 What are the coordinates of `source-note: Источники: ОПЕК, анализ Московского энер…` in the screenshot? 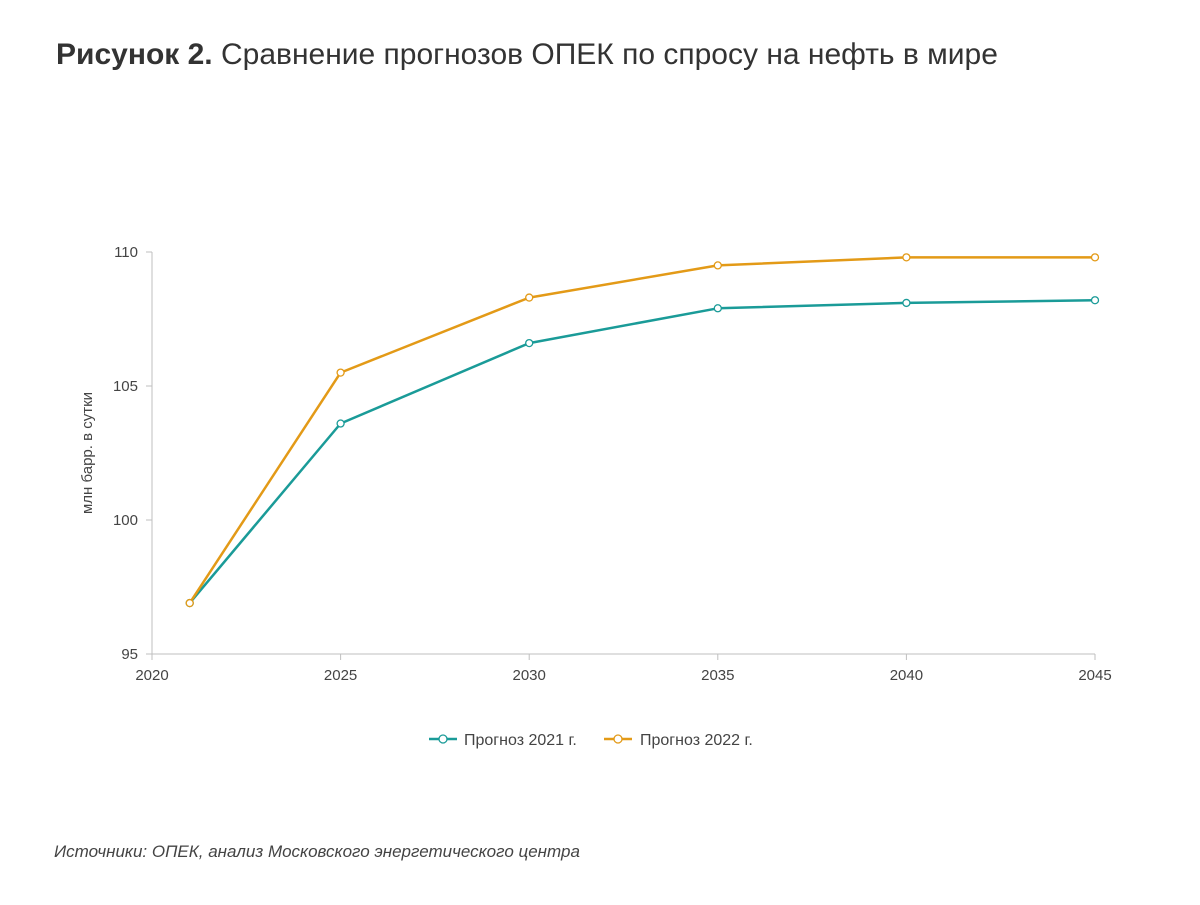 It's located at (317, 851).